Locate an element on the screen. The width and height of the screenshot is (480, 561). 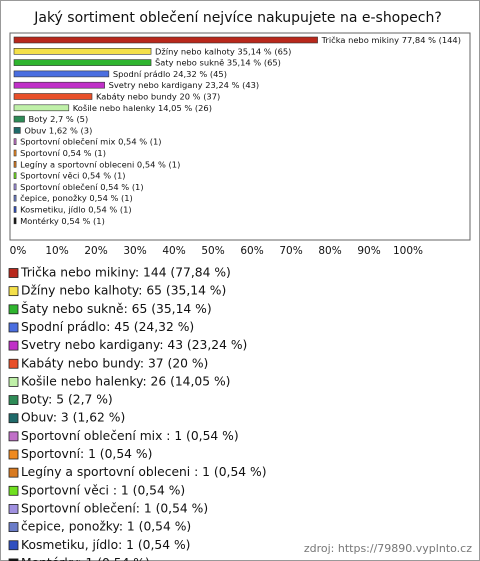
bar-label: Obuv 1,62 % (3) is located at coordinates (58, 130).